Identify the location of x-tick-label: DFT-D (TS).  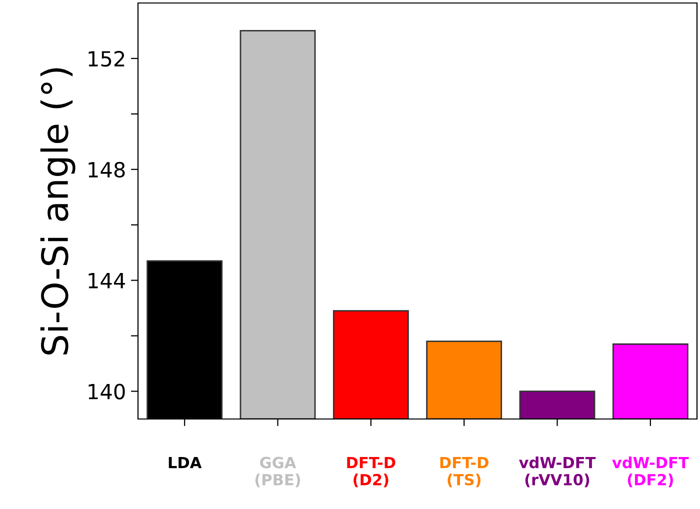
(464, 472).